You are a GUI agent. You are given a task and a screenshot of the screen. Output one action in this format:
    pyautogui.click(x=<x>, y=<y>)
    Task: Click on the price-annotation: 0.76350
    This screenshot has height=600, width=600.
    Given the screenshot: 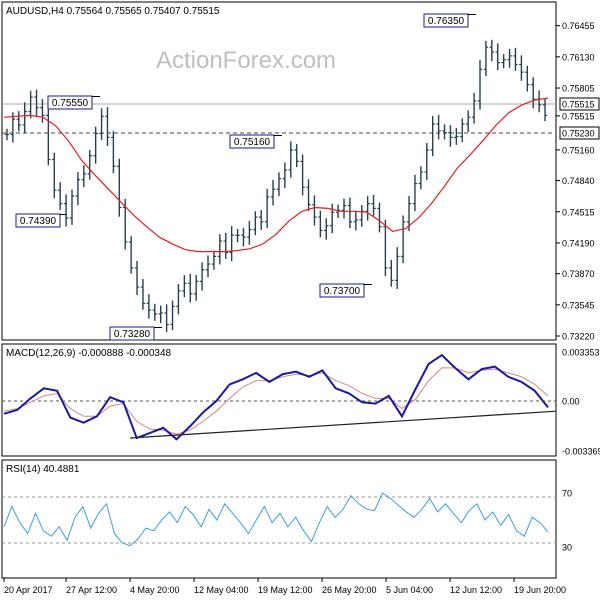 What is the action you would take?
    pyautogui.click(x=449, y=20)
    